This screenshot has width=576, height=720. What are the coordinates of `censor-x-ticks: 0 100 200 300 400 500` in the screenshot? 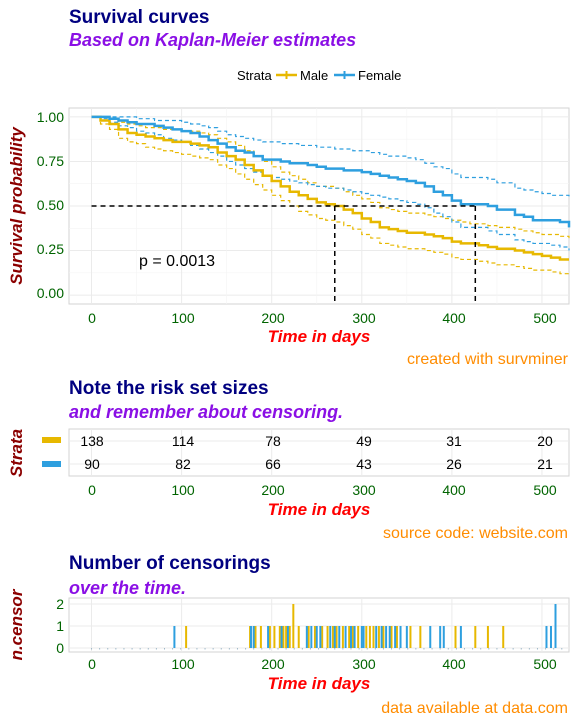 It's located at (322, 664).